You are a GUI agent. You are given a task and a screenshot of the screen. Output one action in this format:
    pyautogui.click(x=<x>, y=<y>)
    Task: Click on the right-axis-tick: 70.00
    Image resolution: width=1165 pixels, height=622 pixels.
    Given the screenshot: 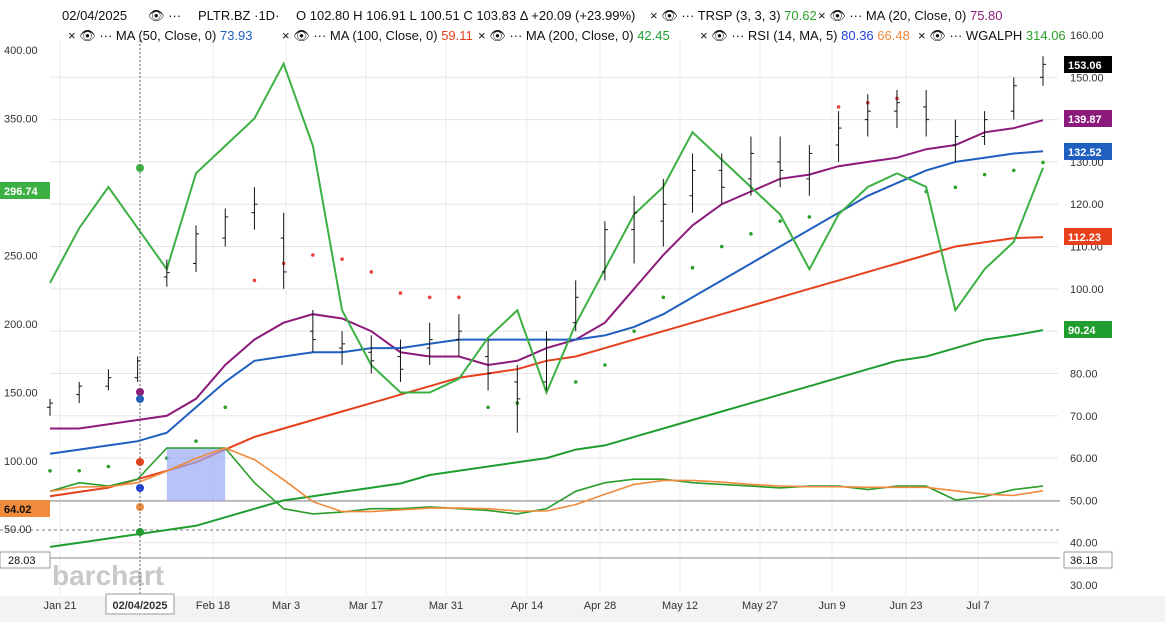 What is the action you would take?
    pyautogui.click(x=1084, y=417)
    